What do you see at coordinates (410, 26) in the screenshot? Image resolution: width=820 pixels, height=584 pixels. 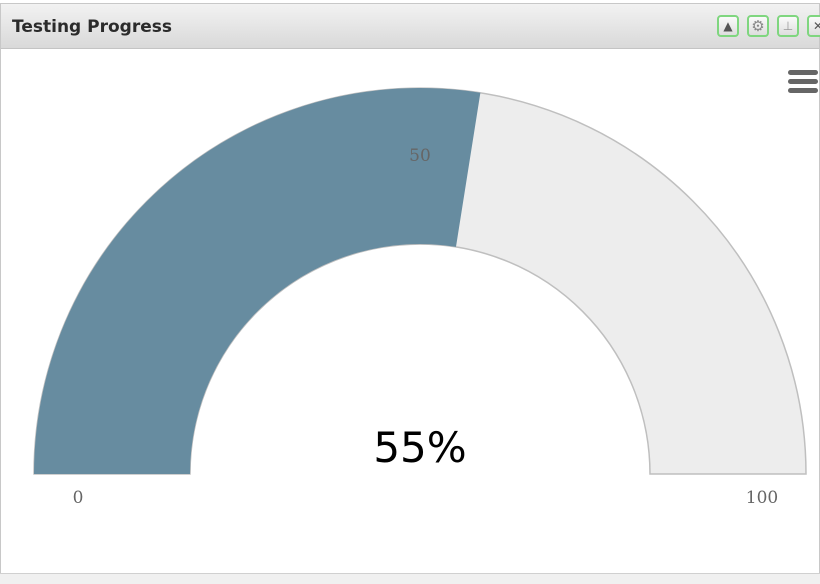 I see `panel-header: Testing Progress ▲ ⚙ ⊥ ✕` at bounding box center [410, 26].